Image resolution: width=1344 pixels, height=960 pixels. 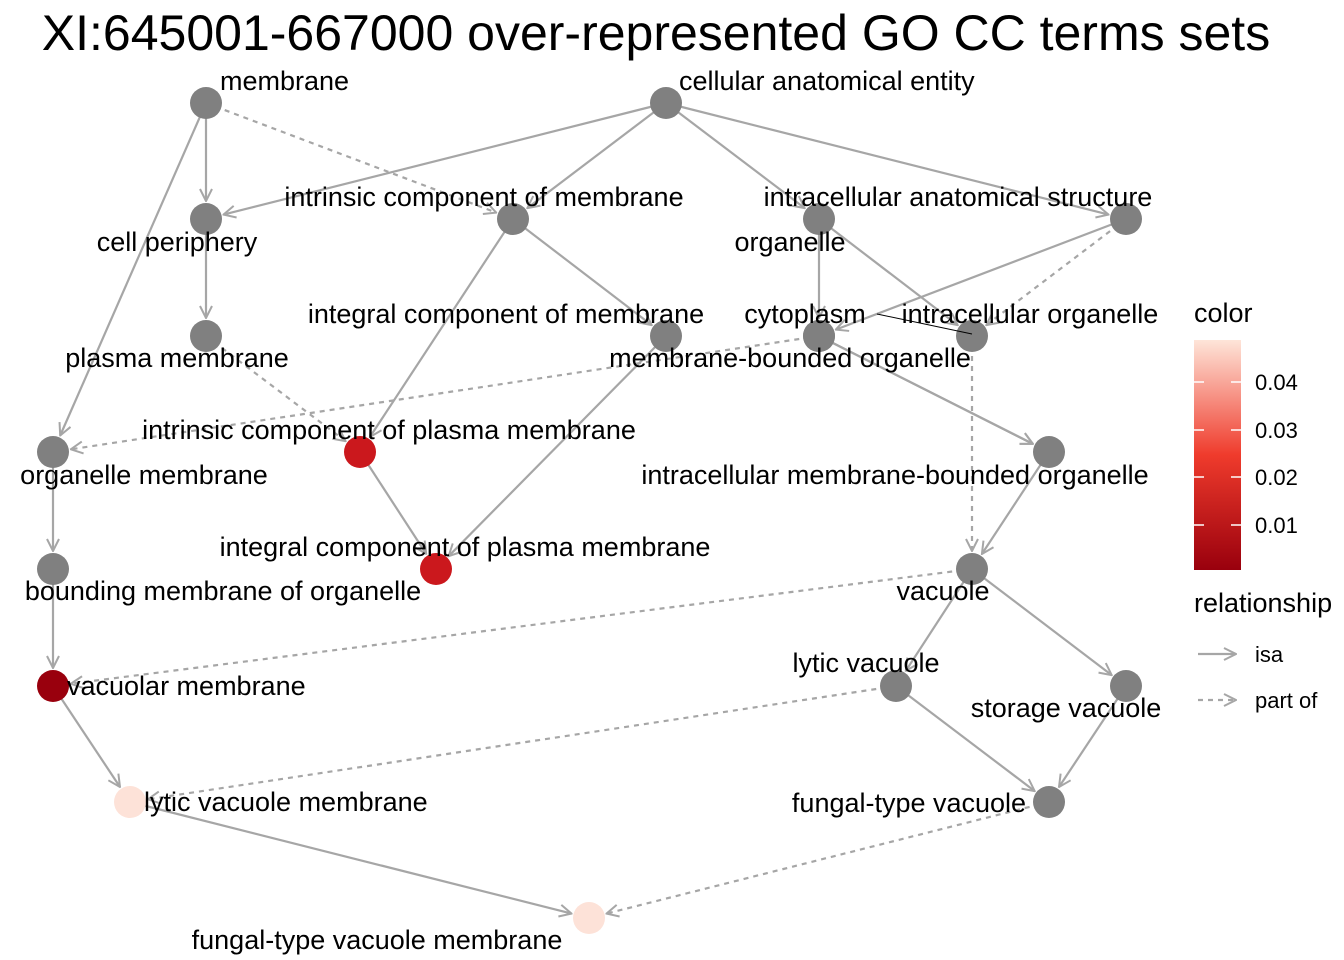 What do you see at coordinates (130, 802) in the screenshot?
I see `node-lytic-vacuole-membrane` at bounding box center [130, 802].